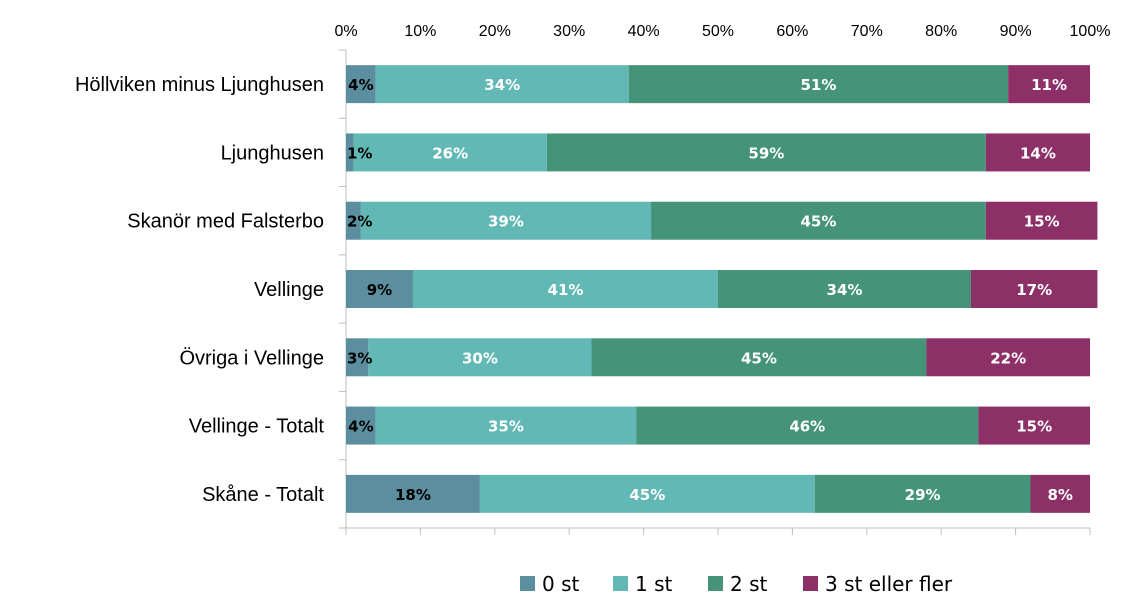  Describe the element at coordinates (889, 584) in the screenshot. I see `legend-label: 3 st eller fler` at that location.